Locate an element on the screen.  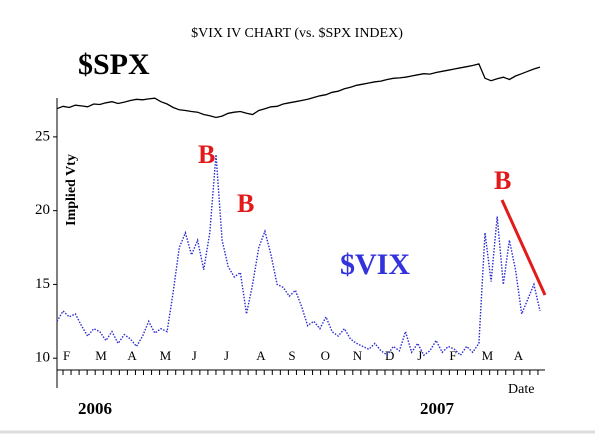
y-tick-label: 15 is located at coordinates (42, 284).